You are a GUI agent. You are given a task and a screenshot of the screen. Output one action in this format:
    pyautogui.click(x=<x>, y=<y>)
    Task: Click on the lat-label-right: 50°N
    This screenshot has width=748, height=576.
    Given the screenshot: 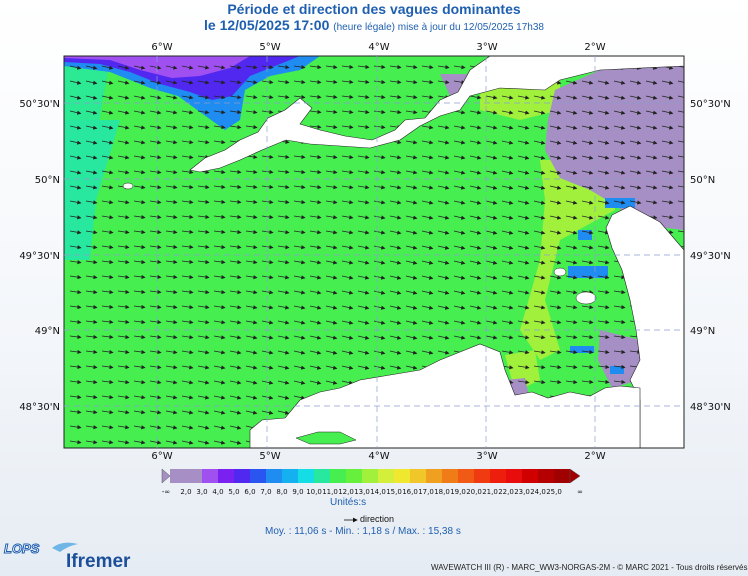 What is the action you would take?
    pyautogui.click(x=702, y=180)
    